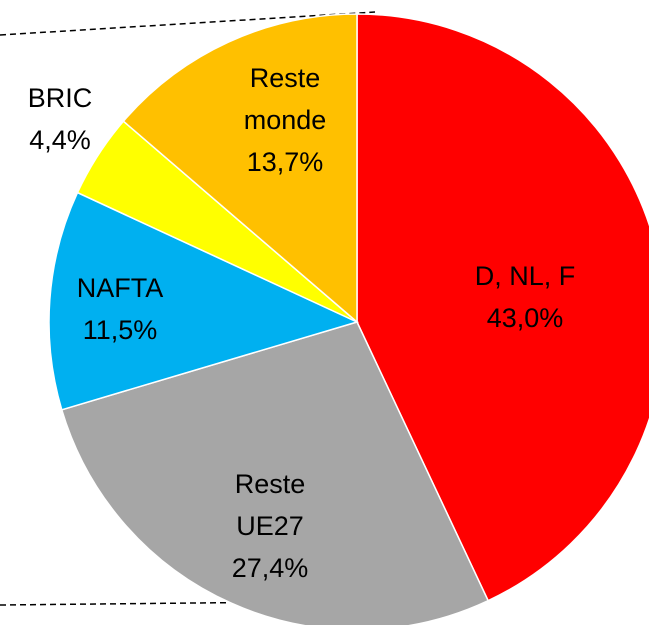 This screenshot has width=649, height=625. Describe the element at coordinates (120, 288) in the screenshot. I see `slice-label: NAFTA` at that location.